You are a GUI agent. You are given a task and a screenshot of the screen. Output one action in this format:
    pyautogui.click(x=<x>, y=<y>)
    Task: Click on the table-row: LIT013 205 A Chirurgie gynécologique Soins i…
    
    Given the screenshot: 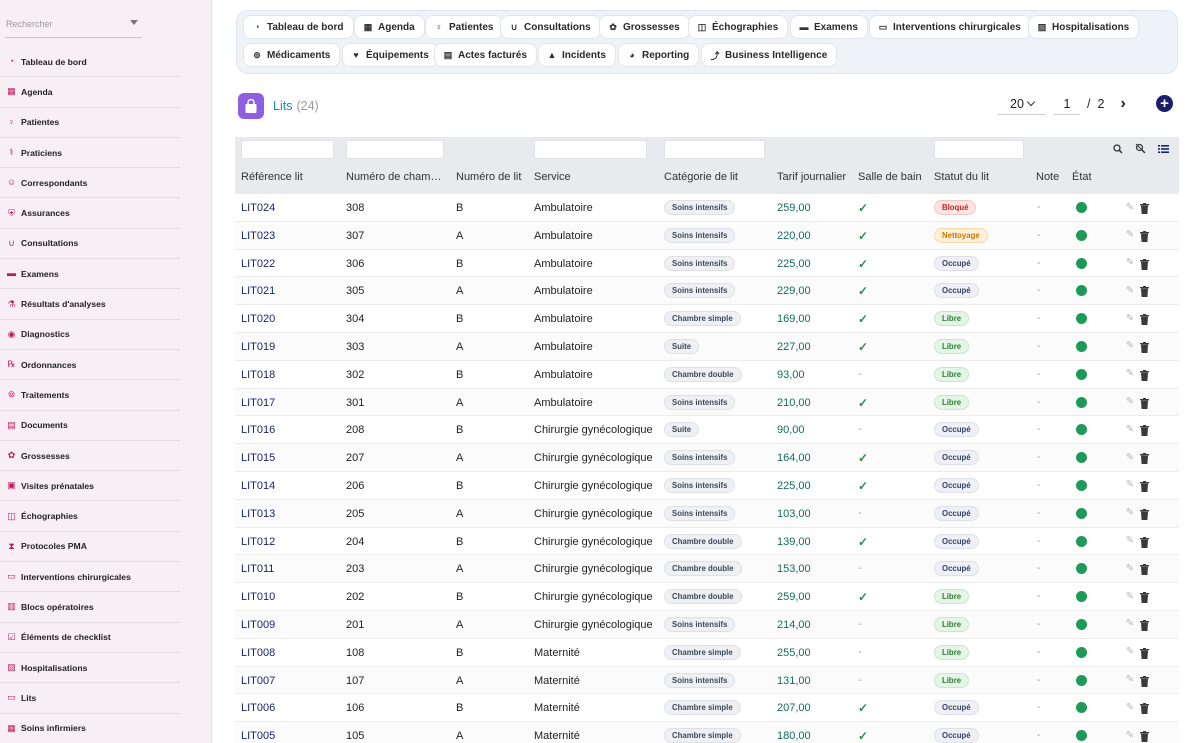 What is the action you would take?
    pyautogui.click(x=707, y=513)
    